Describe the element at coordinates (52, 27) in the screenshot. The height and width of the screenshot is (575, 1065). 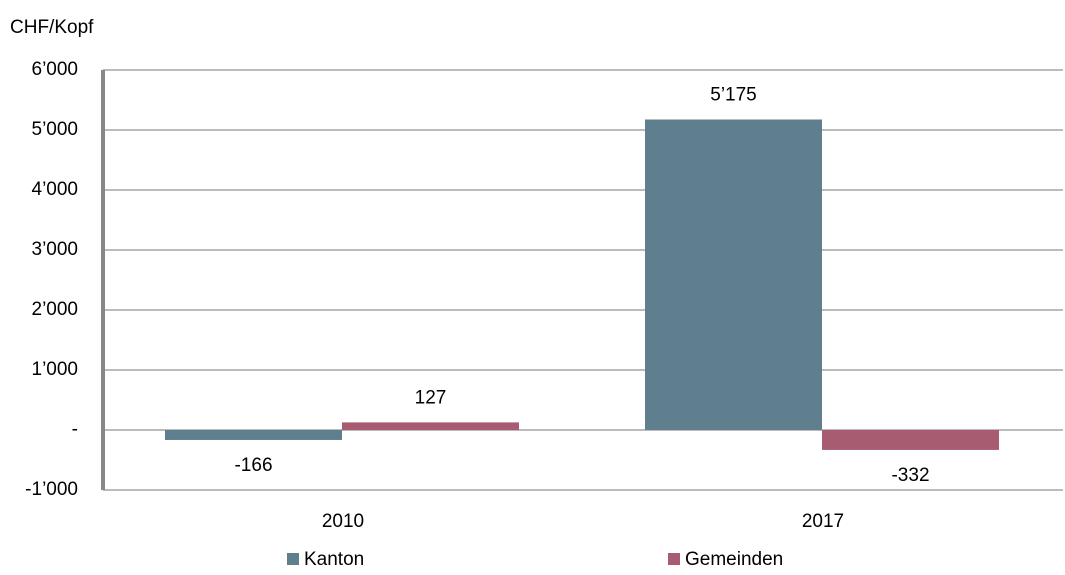
I see `y-axis-label: CHF/Kopf` at that location.